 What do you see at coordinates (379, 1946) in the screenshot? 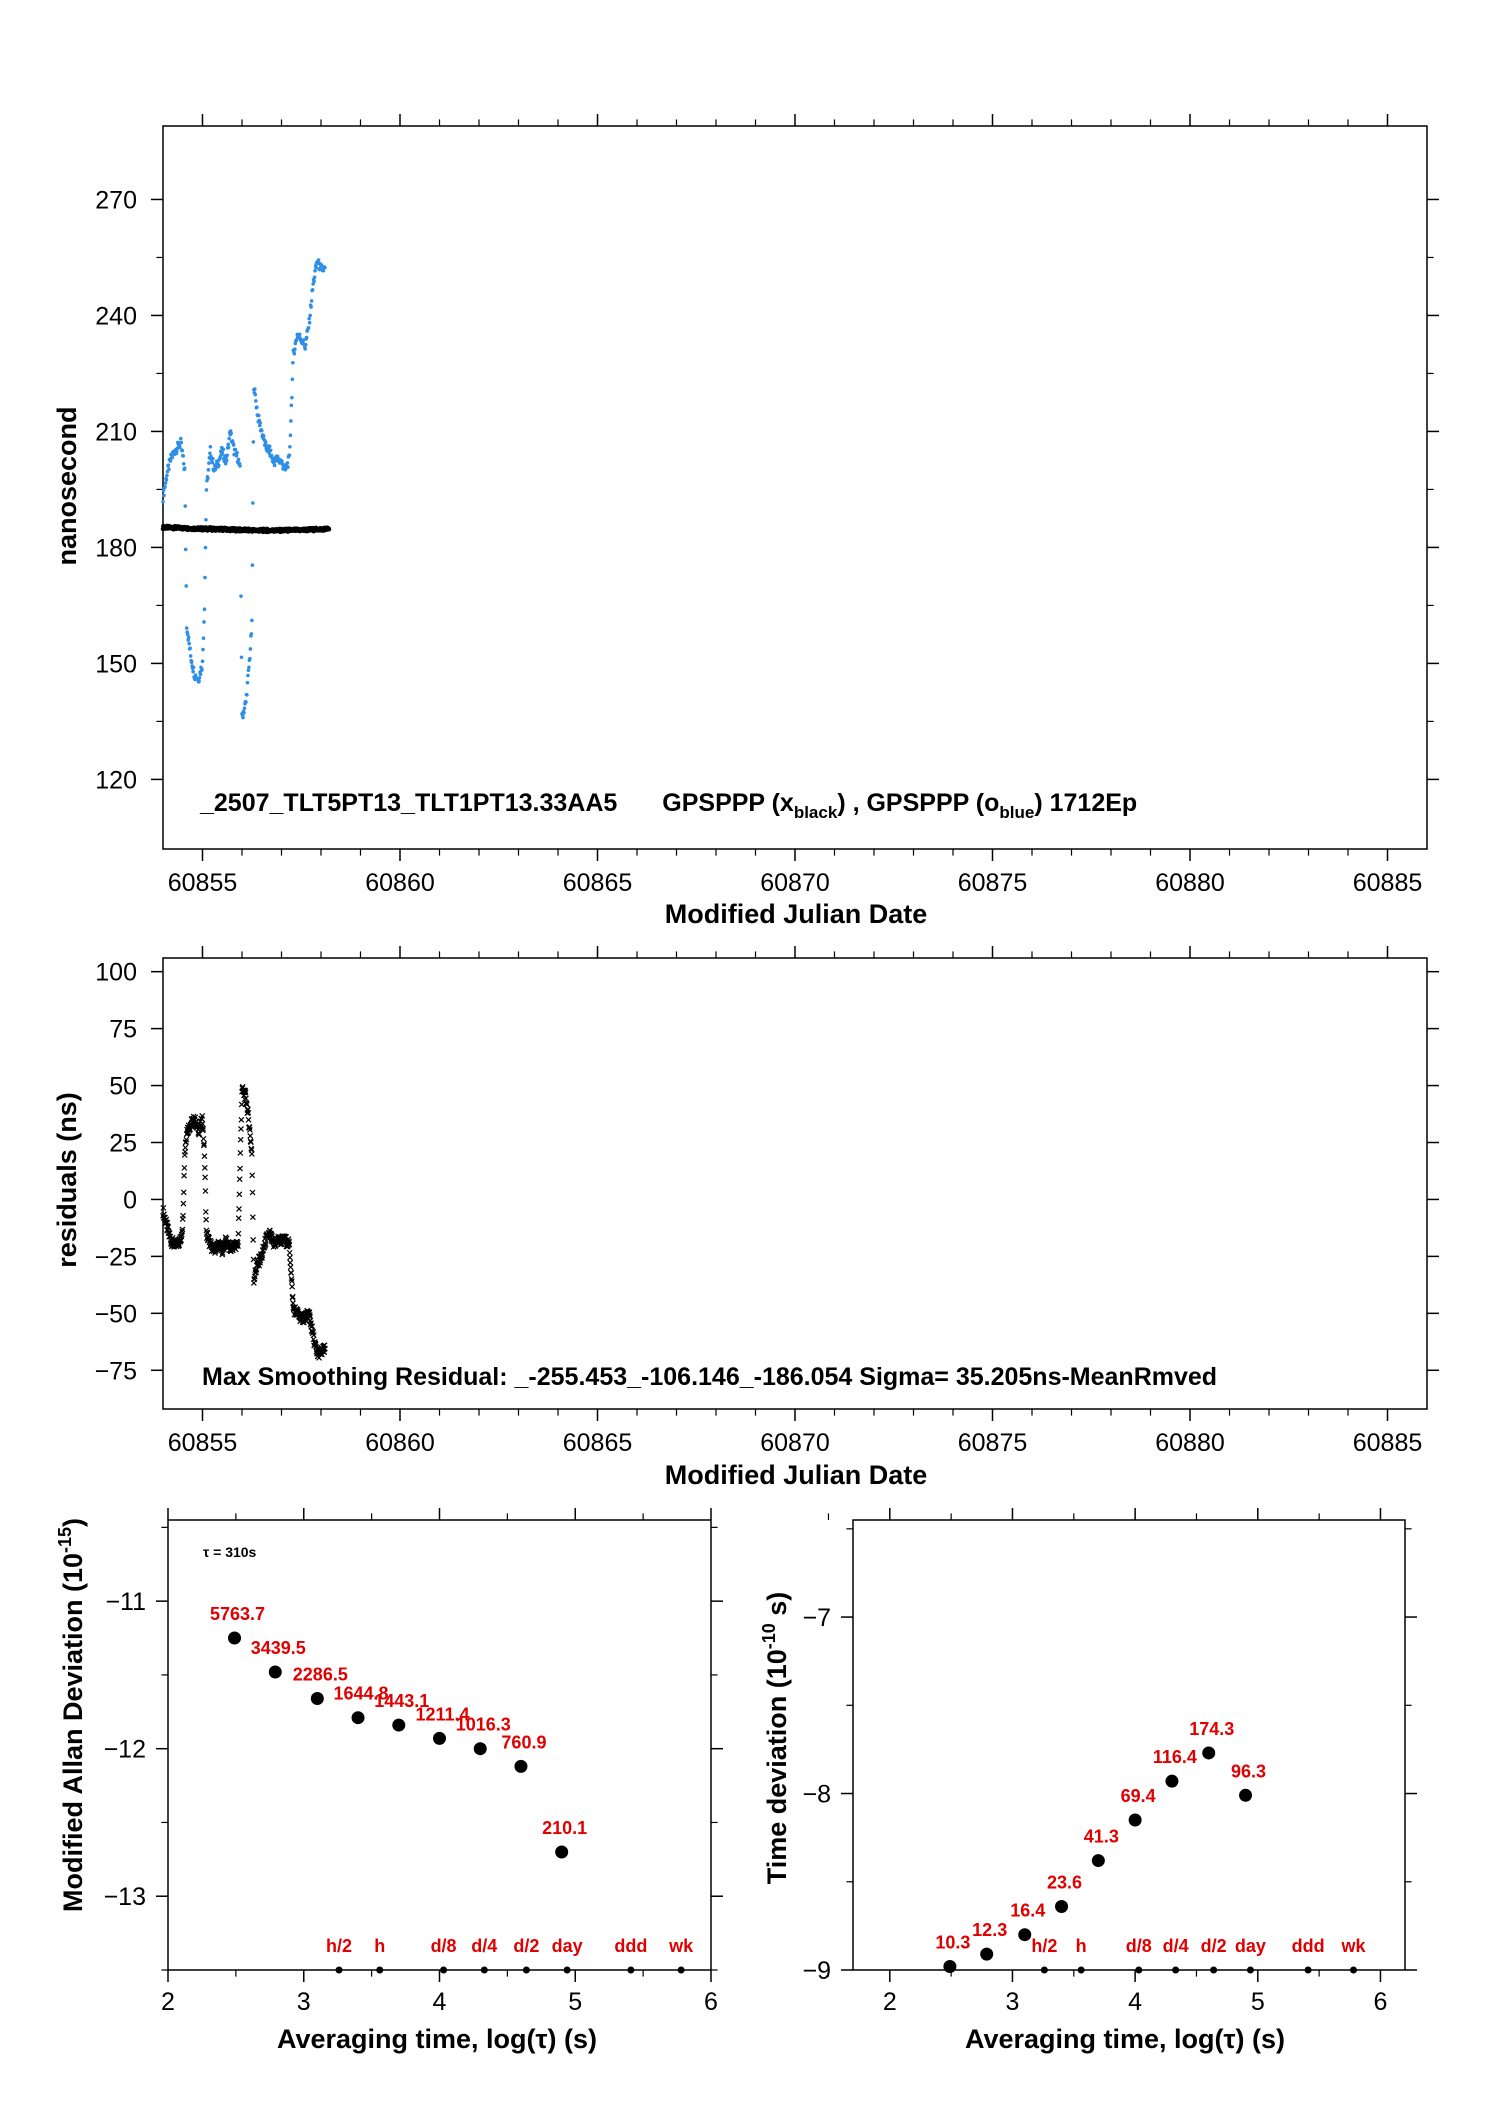
I see `mdev-marker-label: h` at bounding box center [379, 1946].